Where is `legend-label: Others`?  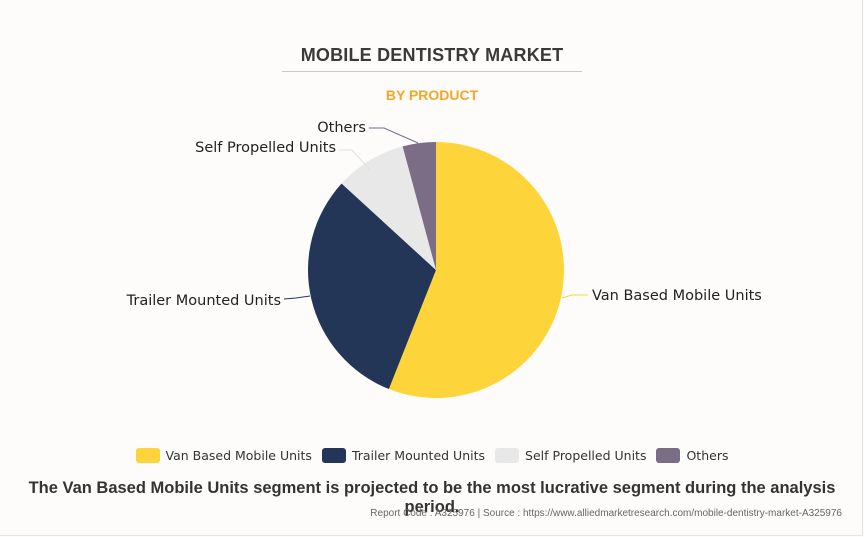 legend-label: Others is located at coordinates (707, 455).